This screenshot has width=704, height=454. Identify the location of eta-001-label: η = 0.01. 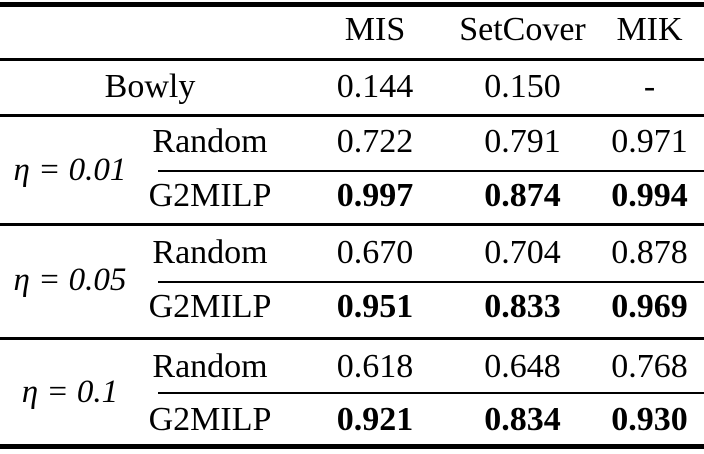
(70, 170).